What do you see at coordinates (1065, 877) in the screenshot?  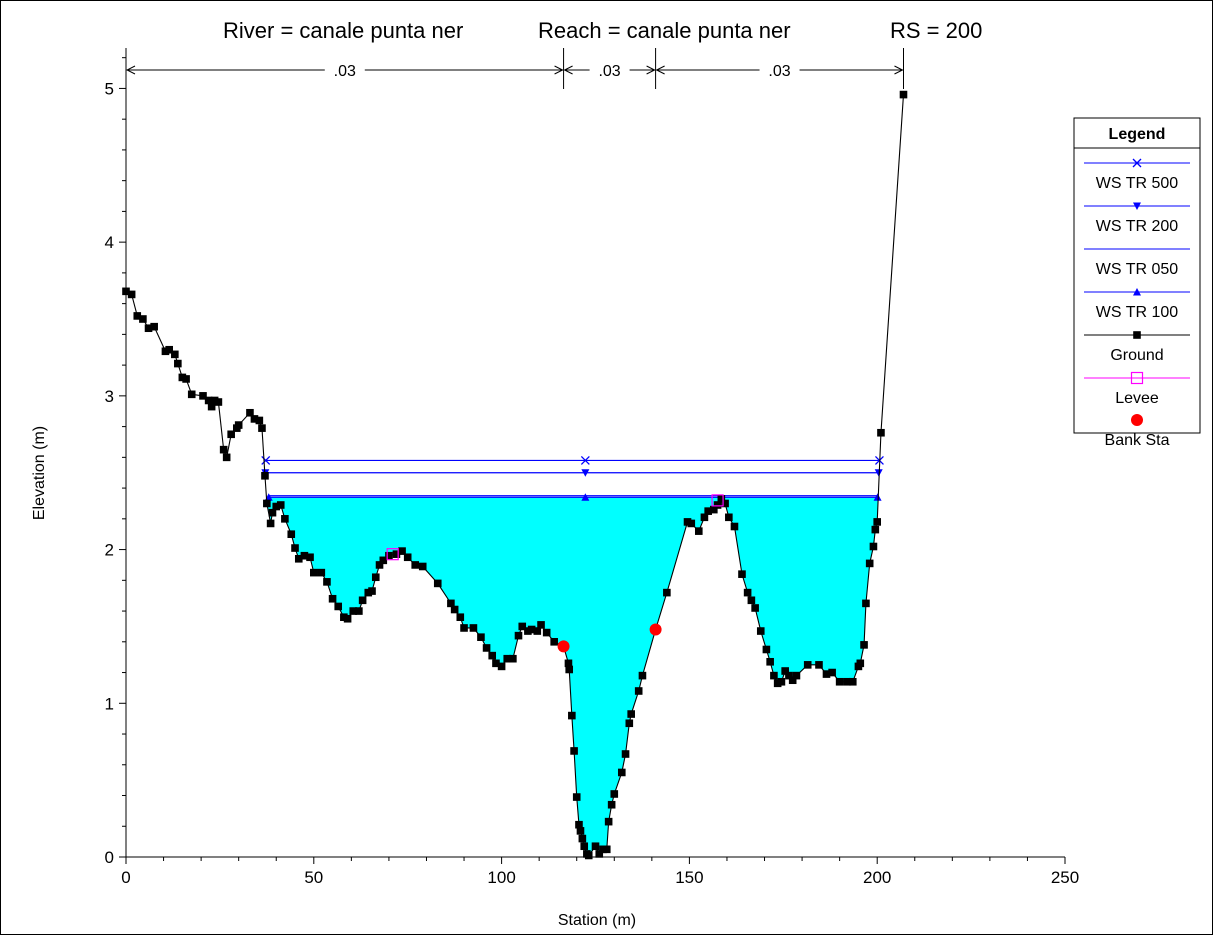 I see `x-tick-label: 250` at bounding box center [1065, 877].